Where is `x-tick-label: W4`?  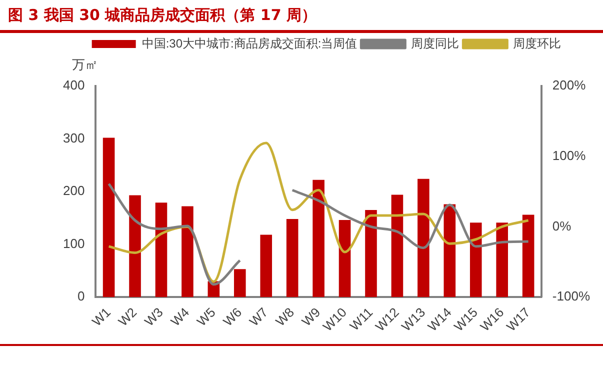 x-tick-label: W4 is located at coordinates (180, 317).